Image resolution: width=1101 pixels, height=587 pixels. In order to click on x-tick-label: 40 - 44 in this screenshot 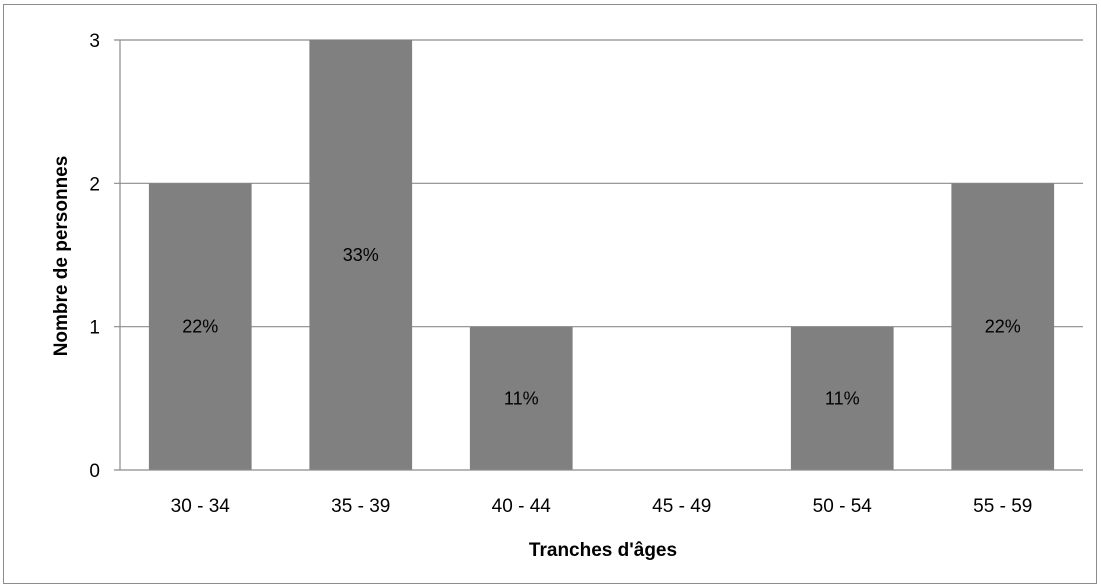, I will do `click(522, 506)`.